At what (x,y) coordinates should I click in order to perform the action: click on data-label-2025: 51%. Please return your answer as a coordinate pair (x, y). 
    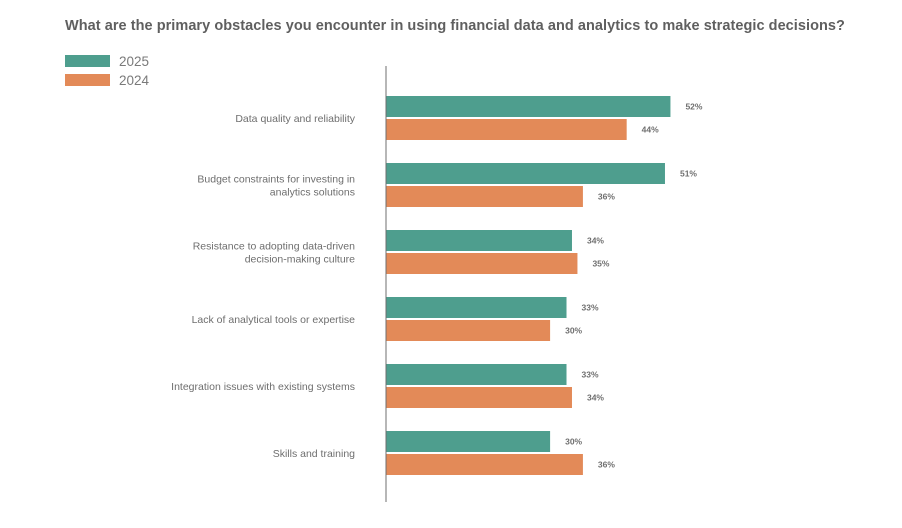
    Looking at the image, I should click on (688, 174).